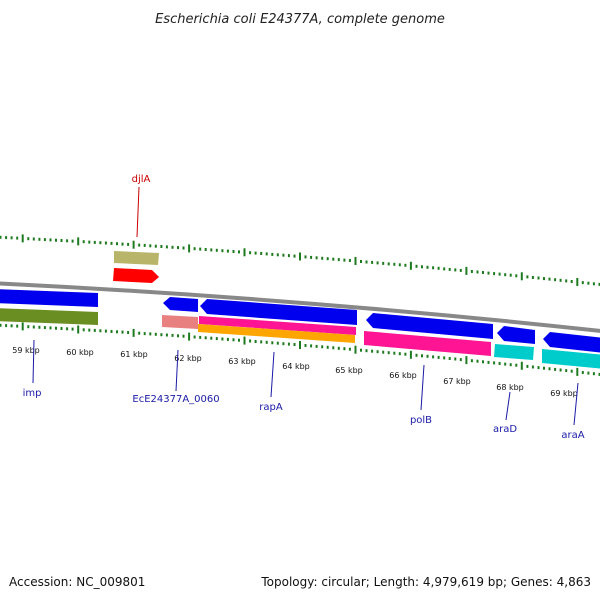 The height and width of the screenshot is (600, 600). Describe the element at coordinates (77, 582) in the screenshot. I see `accession-text: Accession: NC_009801` at that location.